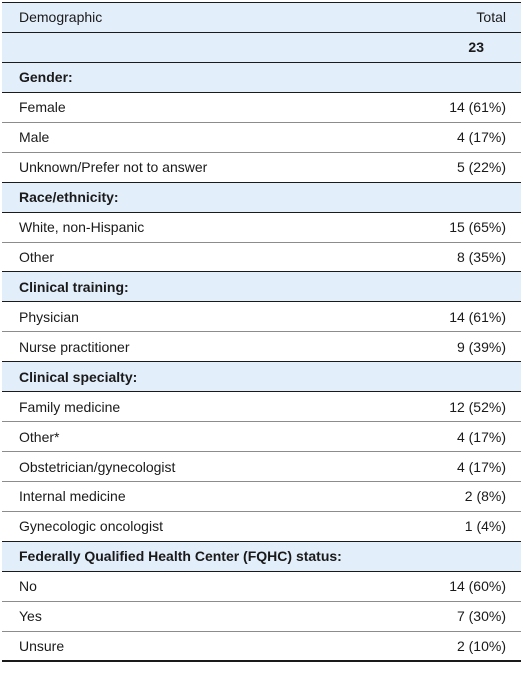 The image size is (523, 678). I want to click on table-row: Family medicine 12 (52%), so click(261, 407).